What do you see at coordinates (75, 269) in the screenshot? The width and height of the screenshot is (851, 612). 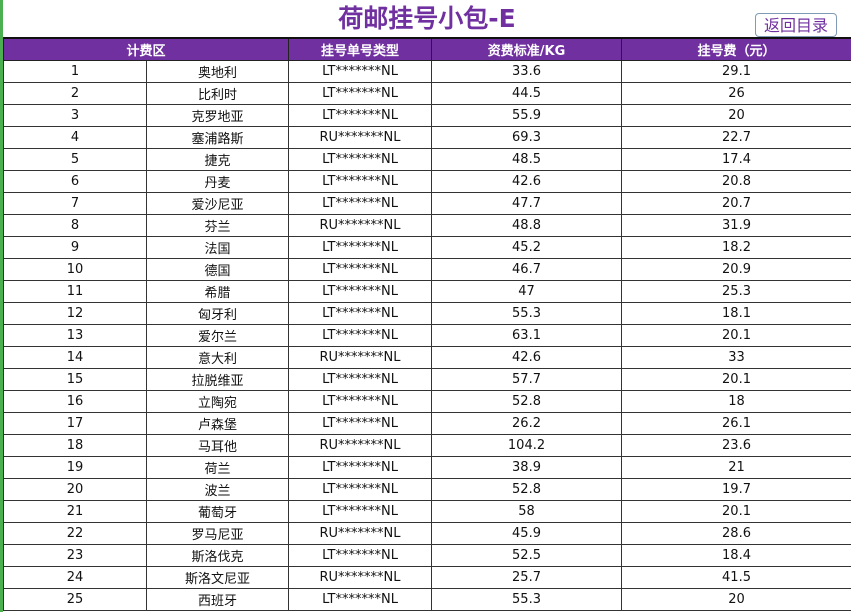 I see `cell-zone-number: 10` at bounding box center [75, 269].